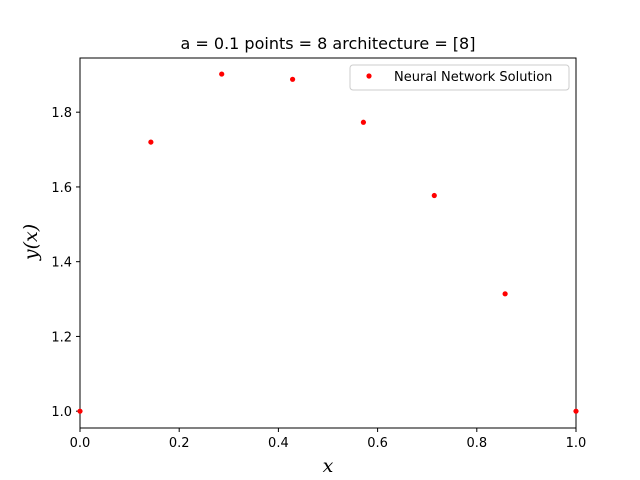  I want to click on x-axis-label: x, so click(328, 466).